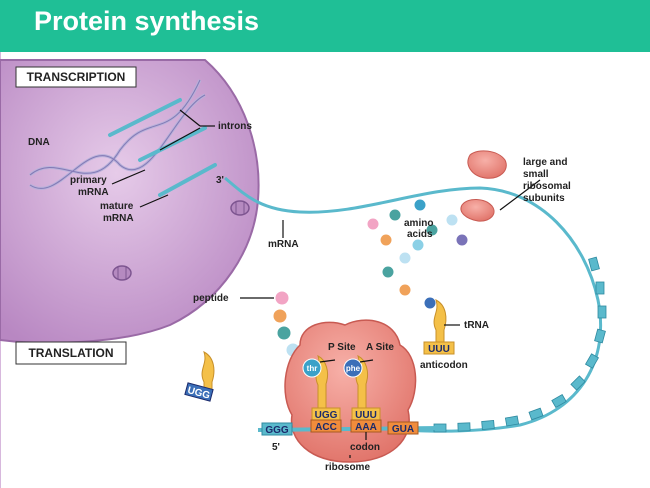 The width and height of the screenshot is (650, 488). What do you see at coordinates (117, 206) in the screenshot?
I see `mature-mrna-label-1: mature` at bounding box center [117, 206].